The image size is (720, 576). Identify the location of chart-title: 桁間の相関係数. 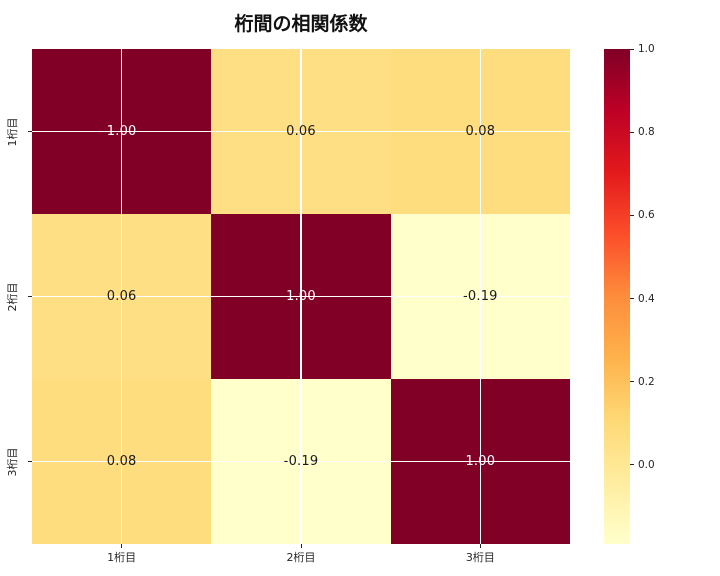
(301, 24).